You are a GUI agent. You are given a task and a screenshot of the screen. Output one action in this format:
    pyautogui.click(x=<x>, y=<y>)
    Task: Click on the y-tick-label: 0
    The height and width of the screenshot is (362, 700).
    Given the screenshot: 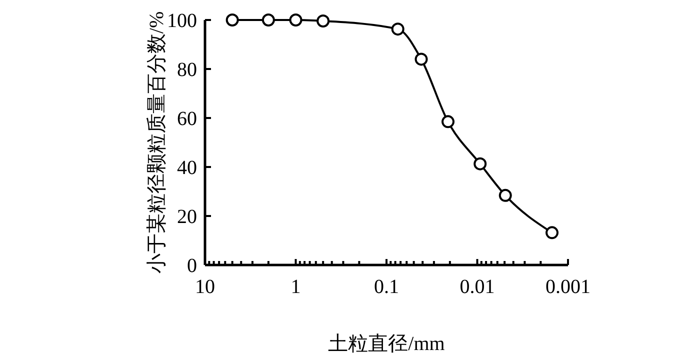 What is the action you would take?
    pyautogui.click(x=192, y=266)
    